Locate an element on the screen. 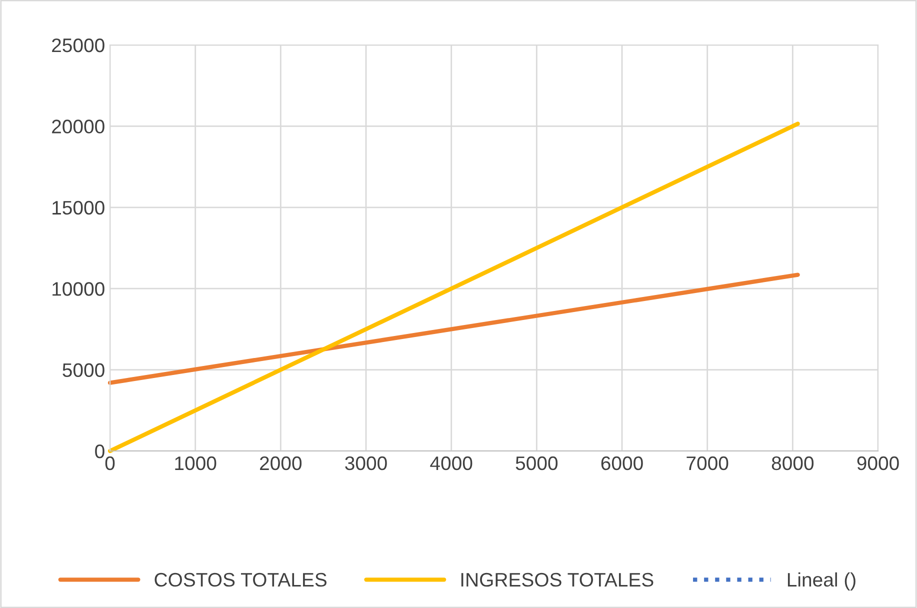 The width and height of the screenshot is (917, 608). x-tick-label: 7000 is located at coordinates (707, 463).